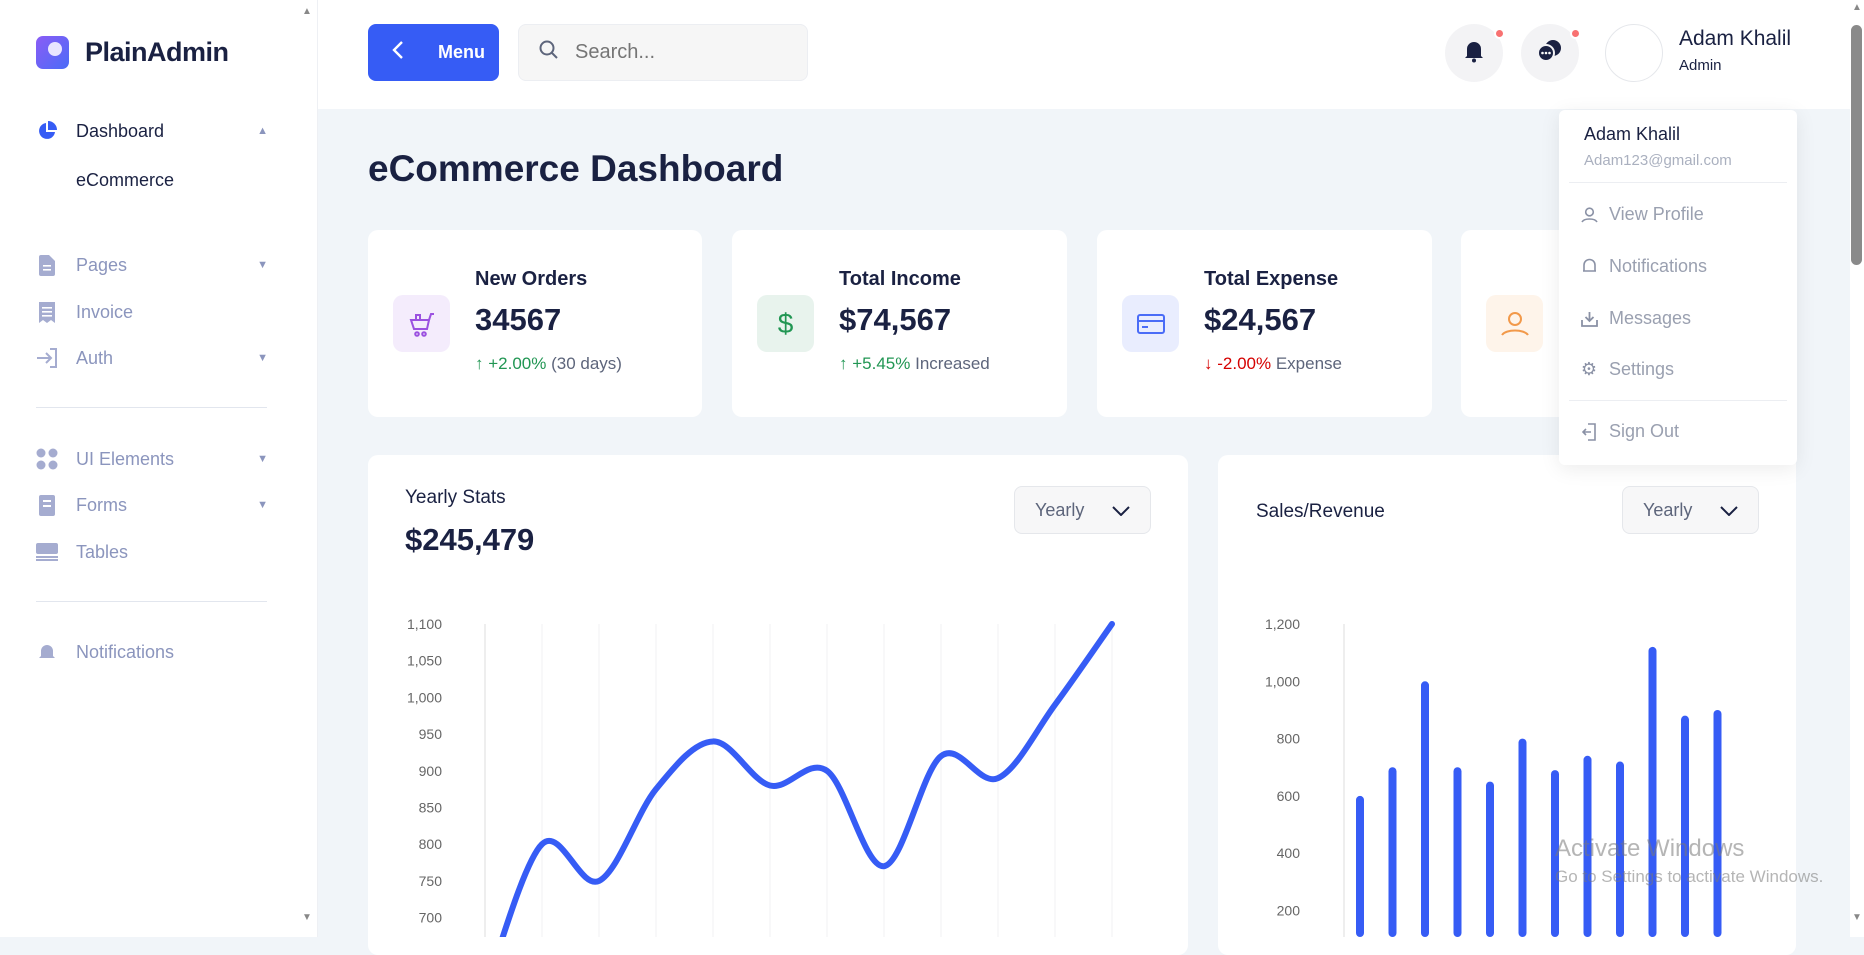 The image size is (1864, 955). Describe the element at coordinates (1208, 363) in the screenshot. I see `arrow-down-icon: ↓` at that location.